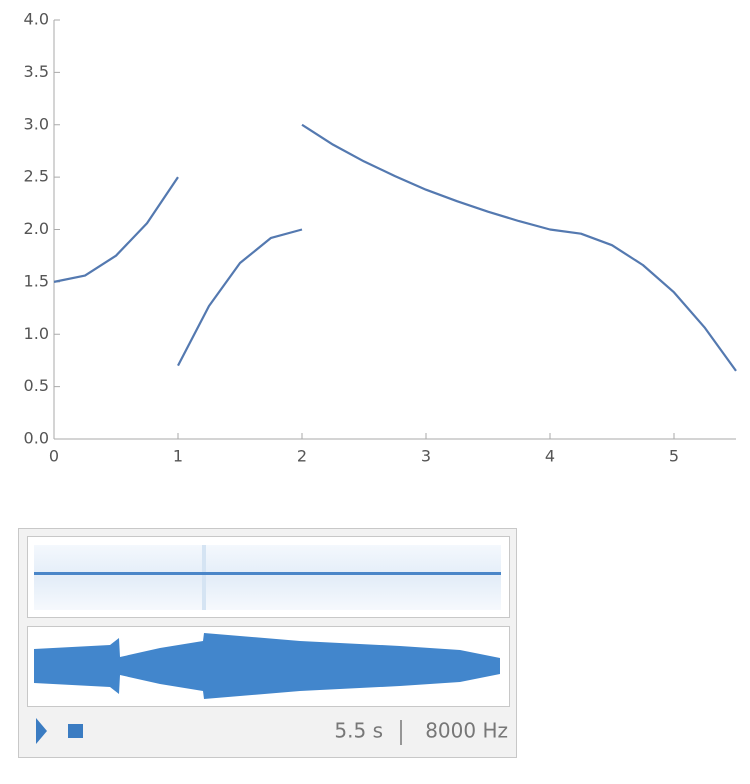  Describe the element at coordinates (267, 577) in the screenshot. I see `spectrogram` at that location.